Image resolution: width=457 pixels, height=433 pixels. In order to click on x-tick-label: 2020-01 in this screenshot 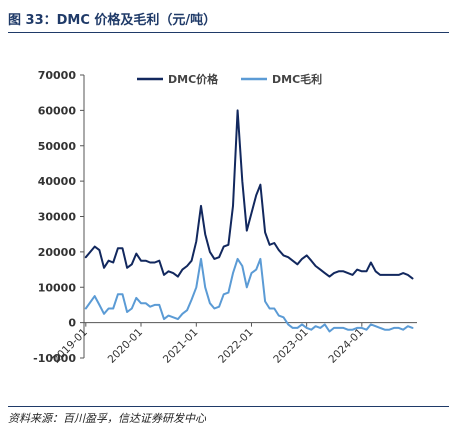, I will do `click(126, 346)`.